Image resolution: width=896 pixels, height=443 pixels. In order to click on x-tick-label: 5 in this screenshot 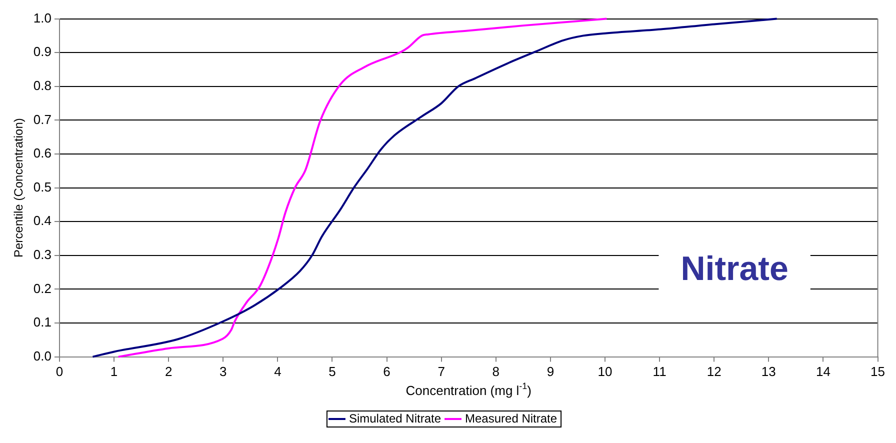, I will do `click(332, 372)`.